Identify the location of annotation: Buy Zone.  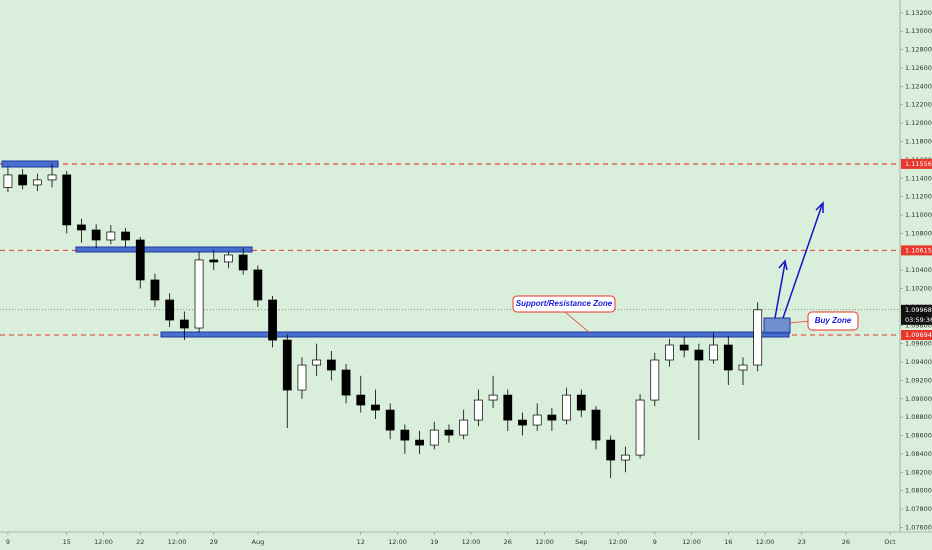
(833, 320).